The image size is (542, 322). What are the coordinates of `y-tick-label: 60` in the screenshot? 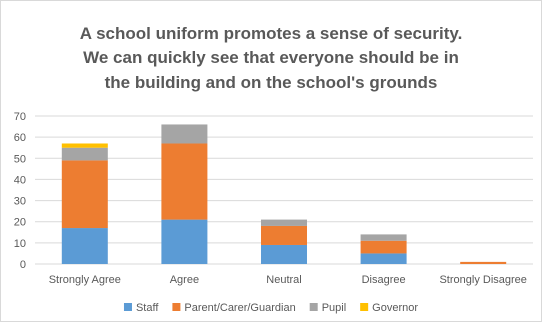 It's located at (20, 138).